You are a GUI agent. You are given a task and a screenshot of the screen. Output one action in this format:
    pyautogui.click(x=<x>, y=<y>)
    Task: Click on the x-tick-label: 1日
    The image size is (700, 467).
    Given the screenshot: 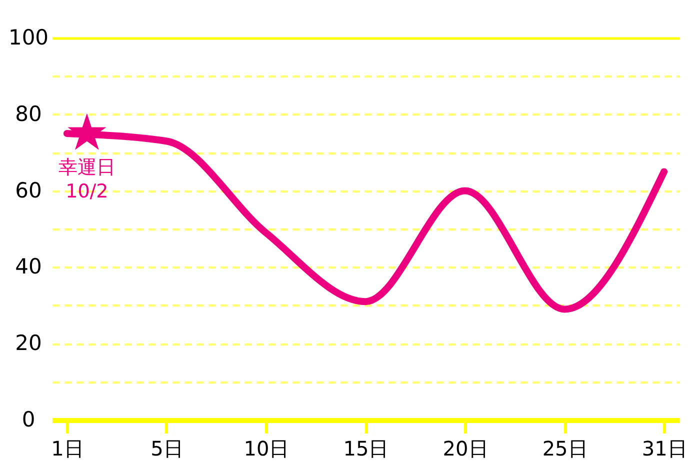 What is the action you would take?
    pyautogui.click(x=67, y=448)
    